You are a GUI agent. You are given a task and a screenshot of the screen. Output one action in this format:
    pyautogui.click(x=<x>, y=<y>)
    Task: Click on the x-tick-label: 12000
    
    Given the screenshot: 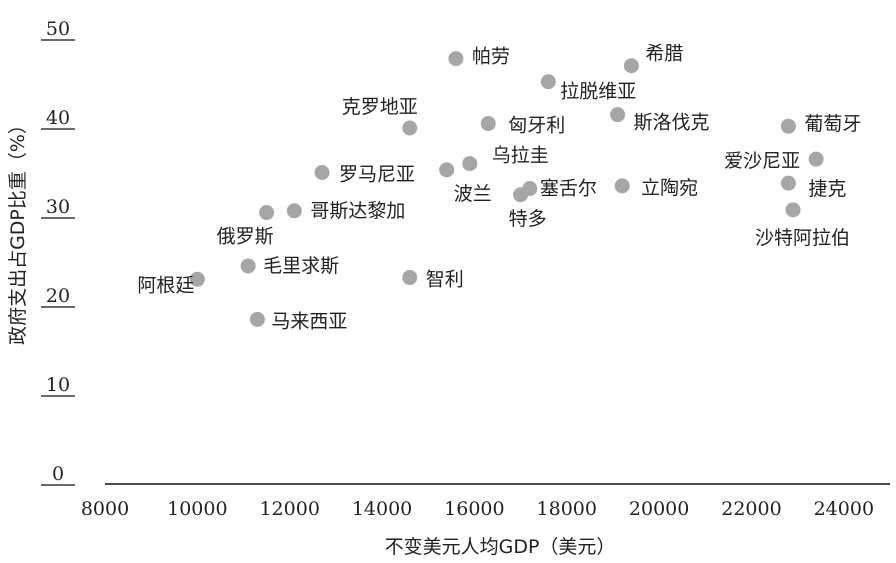 What is the action you would take?
    pyautogui.click(x=289, y=509)
    